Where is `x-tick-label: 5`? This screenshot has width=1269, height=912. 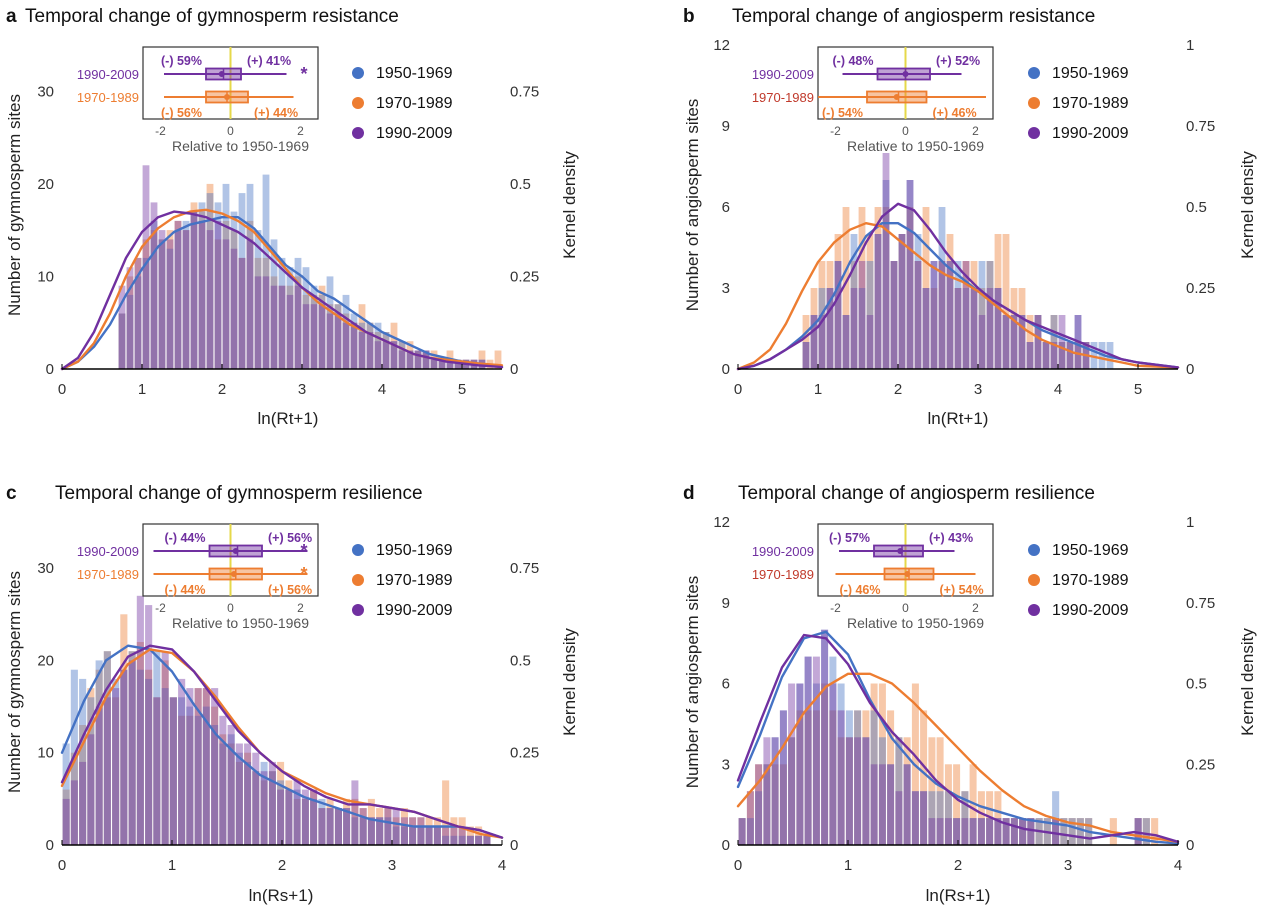 x-tick-label: 5 is located at coordinates (462, 389).